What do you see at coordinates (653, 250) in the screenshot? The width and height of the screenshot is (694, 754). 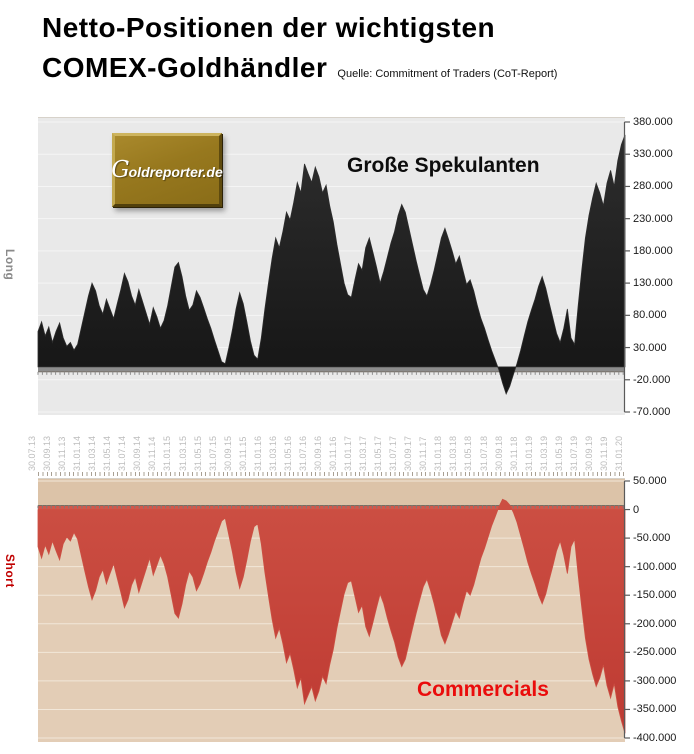 I see `y-axis-tick-label: 180.000` at bounding box center [653, 250].